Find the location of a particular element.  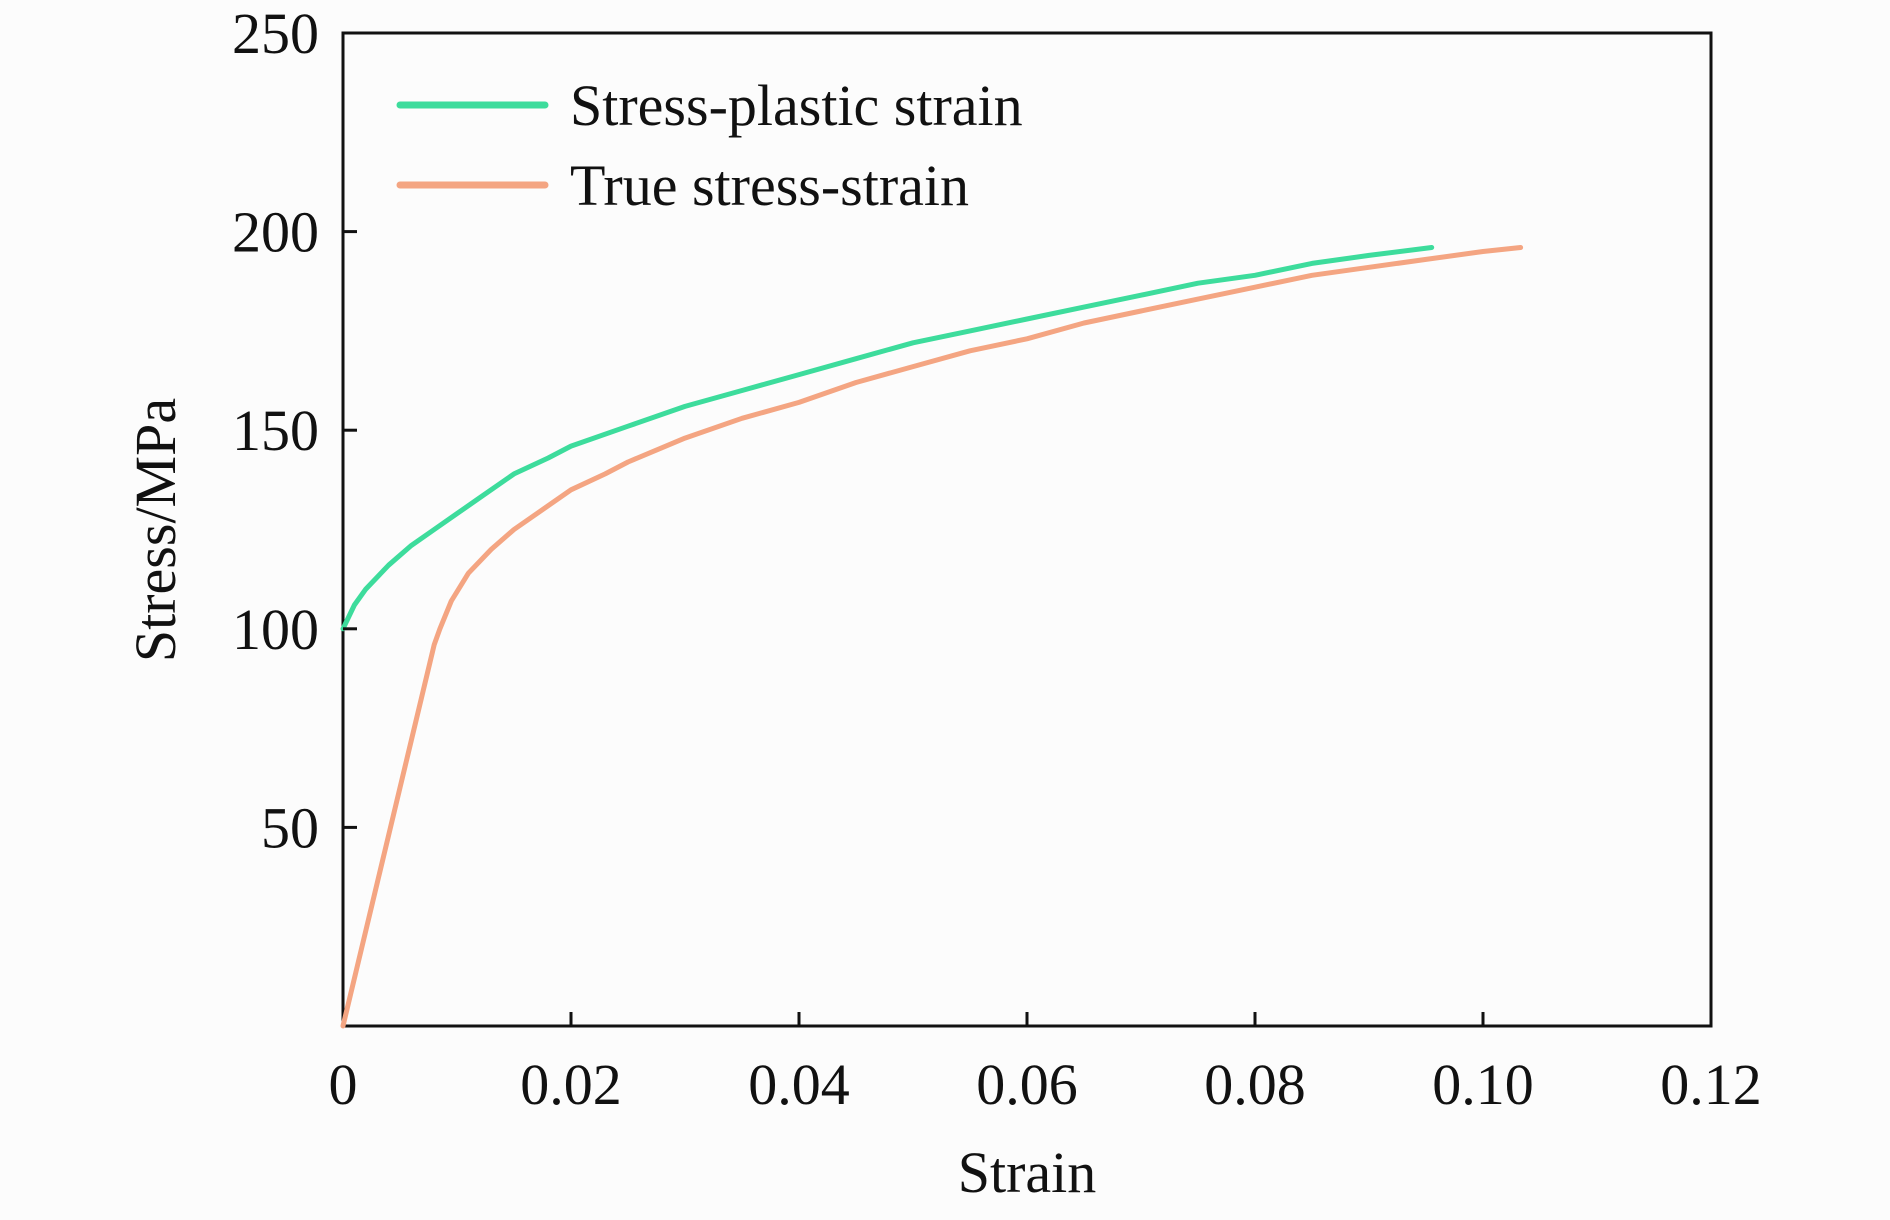

y-axis-ticks: 50 100 150 200 250 is located at coordinates (294, 430).